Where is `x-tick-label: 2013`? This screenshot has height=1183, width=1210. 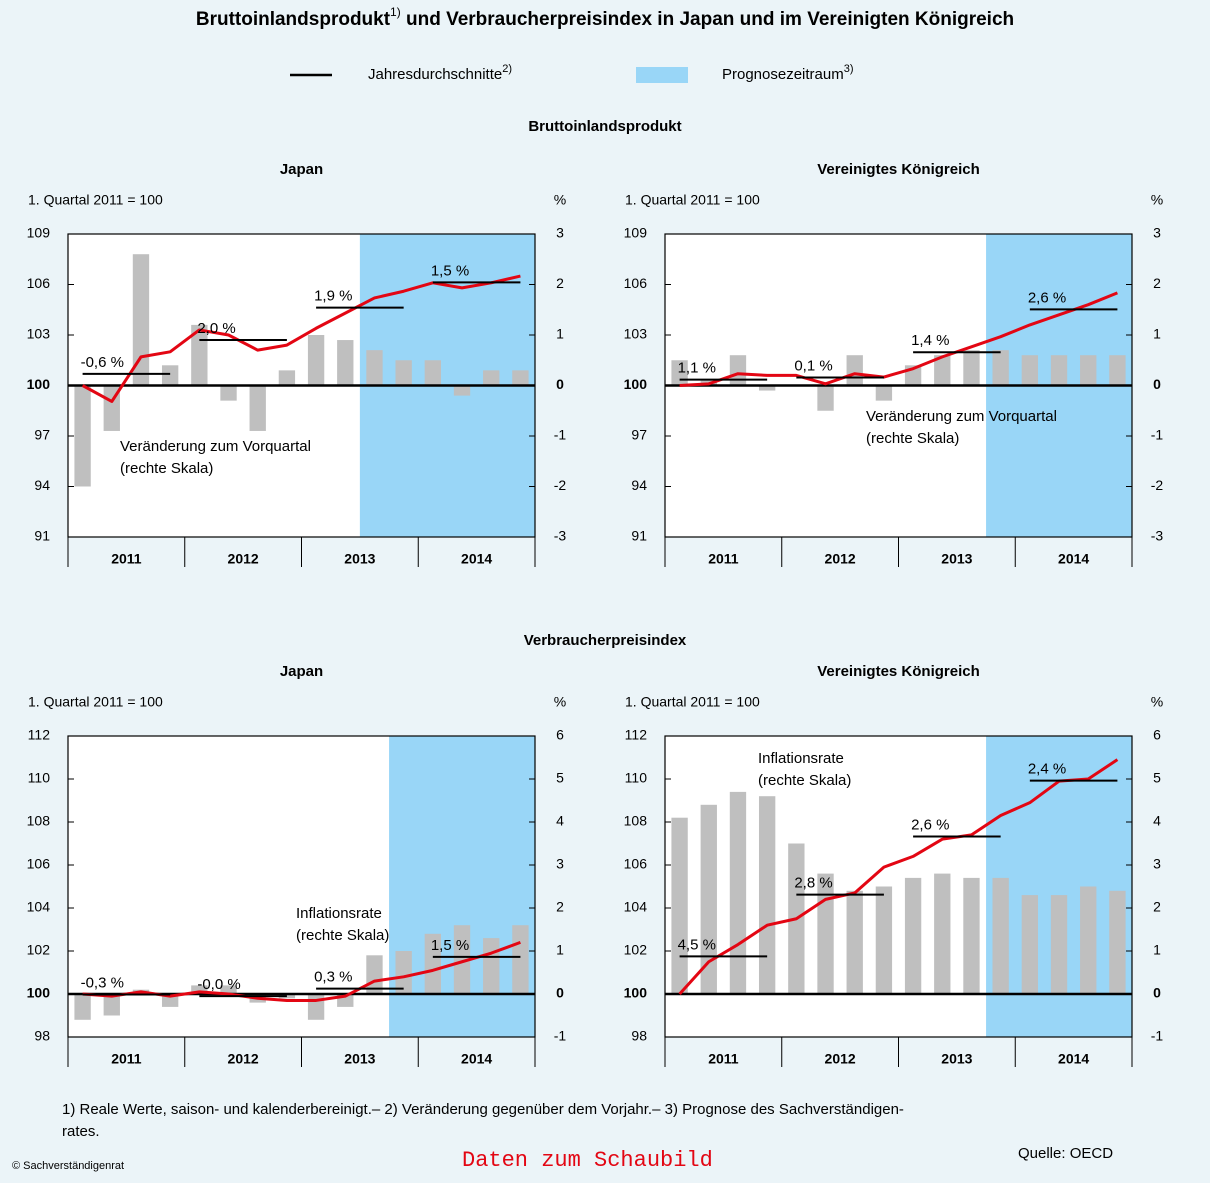
x-tick-label: 2013 is located at coordinates (359, 559).